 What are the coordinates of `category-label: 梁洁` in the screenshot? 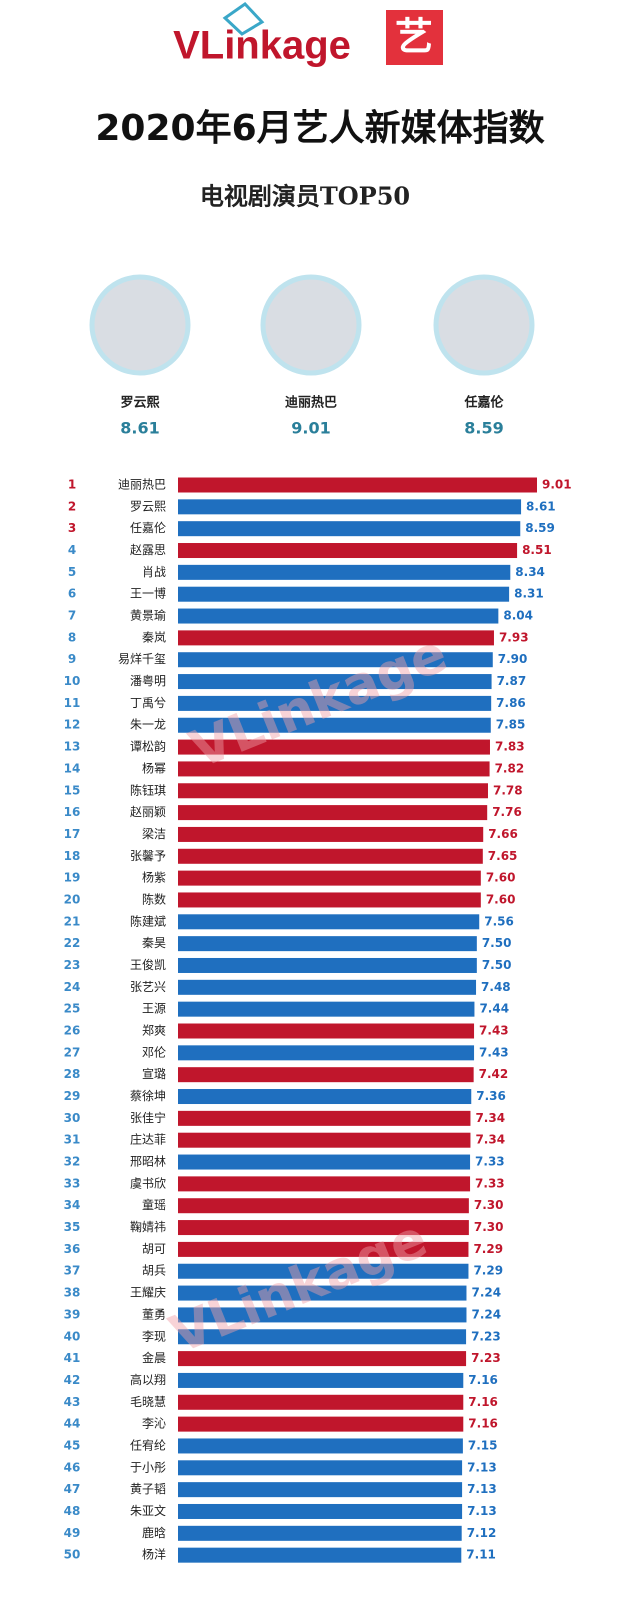 It's located at (154, 833).